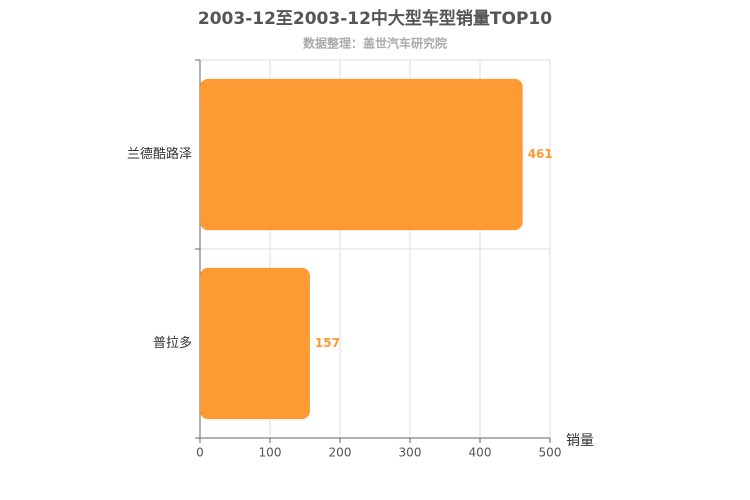 Image resolution: width=750 pixels, height=500 pixels. Describe the element at coordinates (327, 343) in the screenshot. I see `value-label: 157` at that location.